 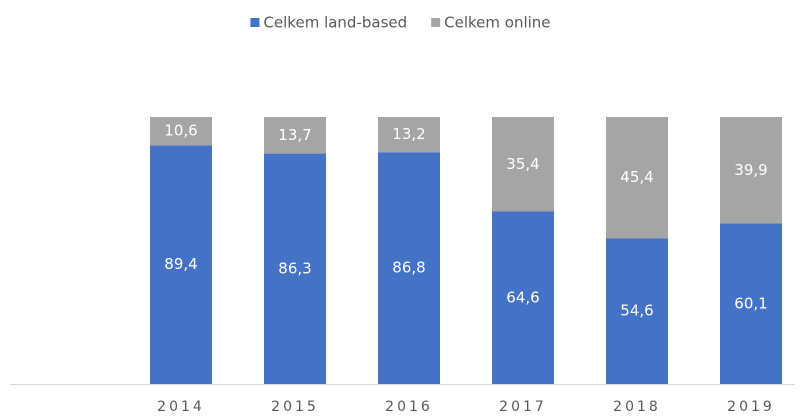 I want to click on data-label: 10,6, so click(x=180, y=131).